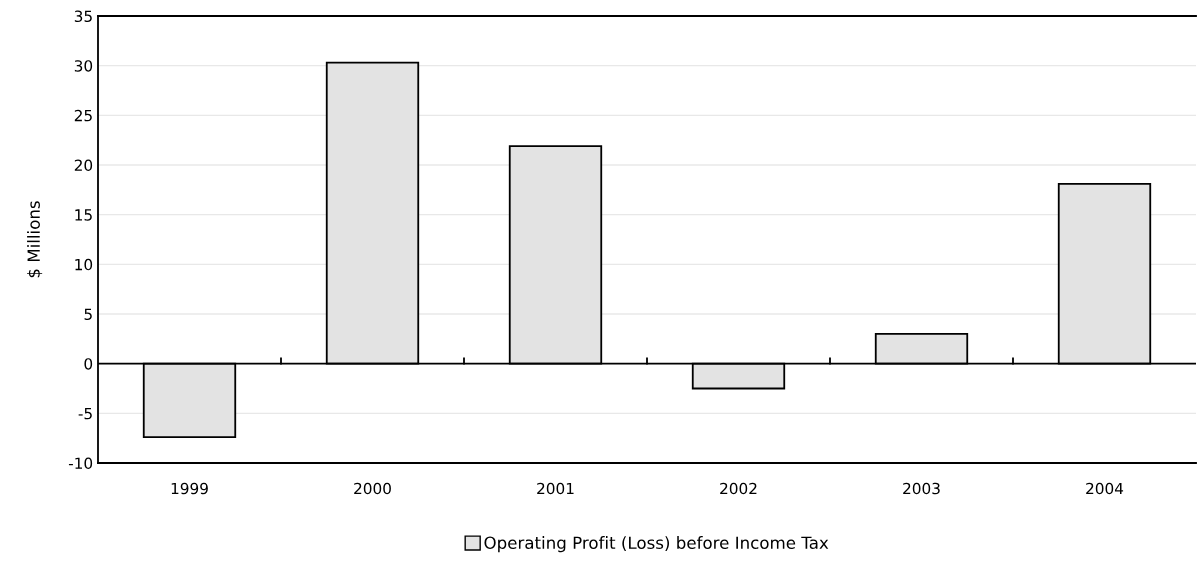  Describe the element at coordinates (83, 115) in the screenshot. I see `y-tick-label: 25` at that location.